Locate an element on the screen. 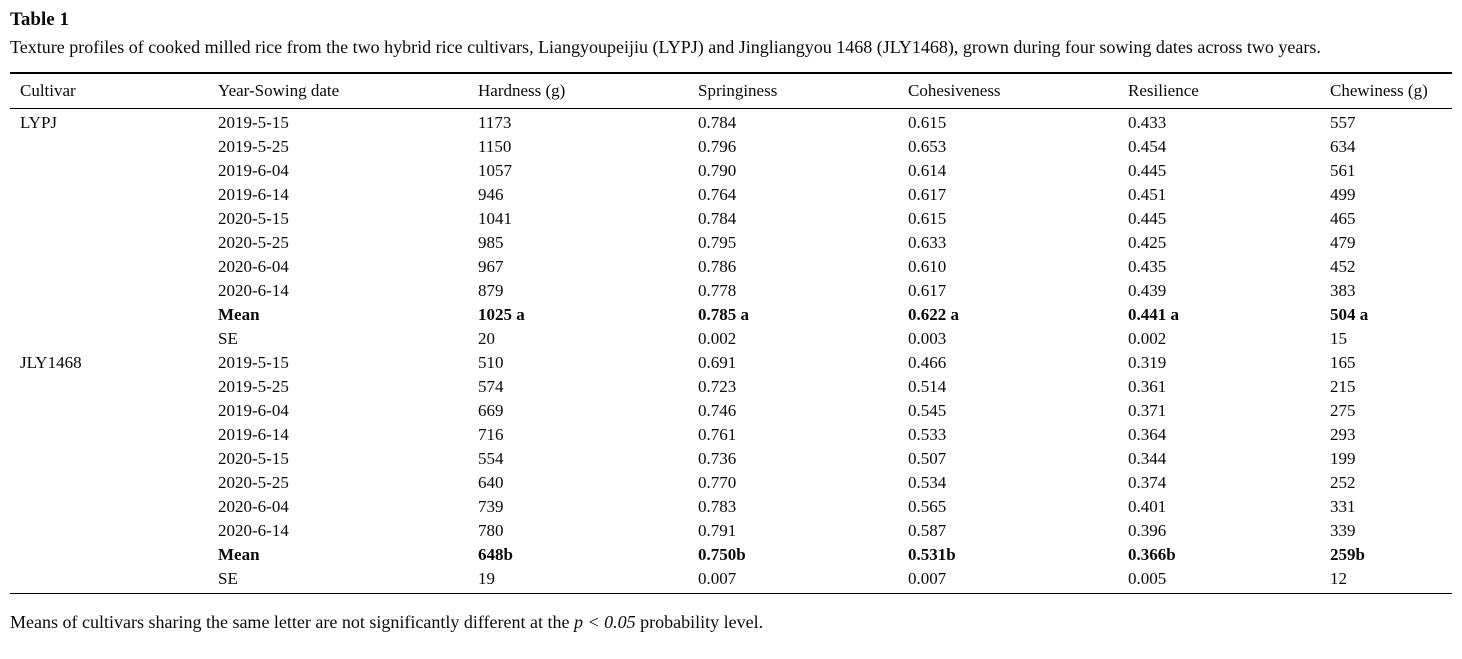 This screenshot has height=659, width=1462. table-cell-springiness: 0.791 is located at coordinates (717, 530).